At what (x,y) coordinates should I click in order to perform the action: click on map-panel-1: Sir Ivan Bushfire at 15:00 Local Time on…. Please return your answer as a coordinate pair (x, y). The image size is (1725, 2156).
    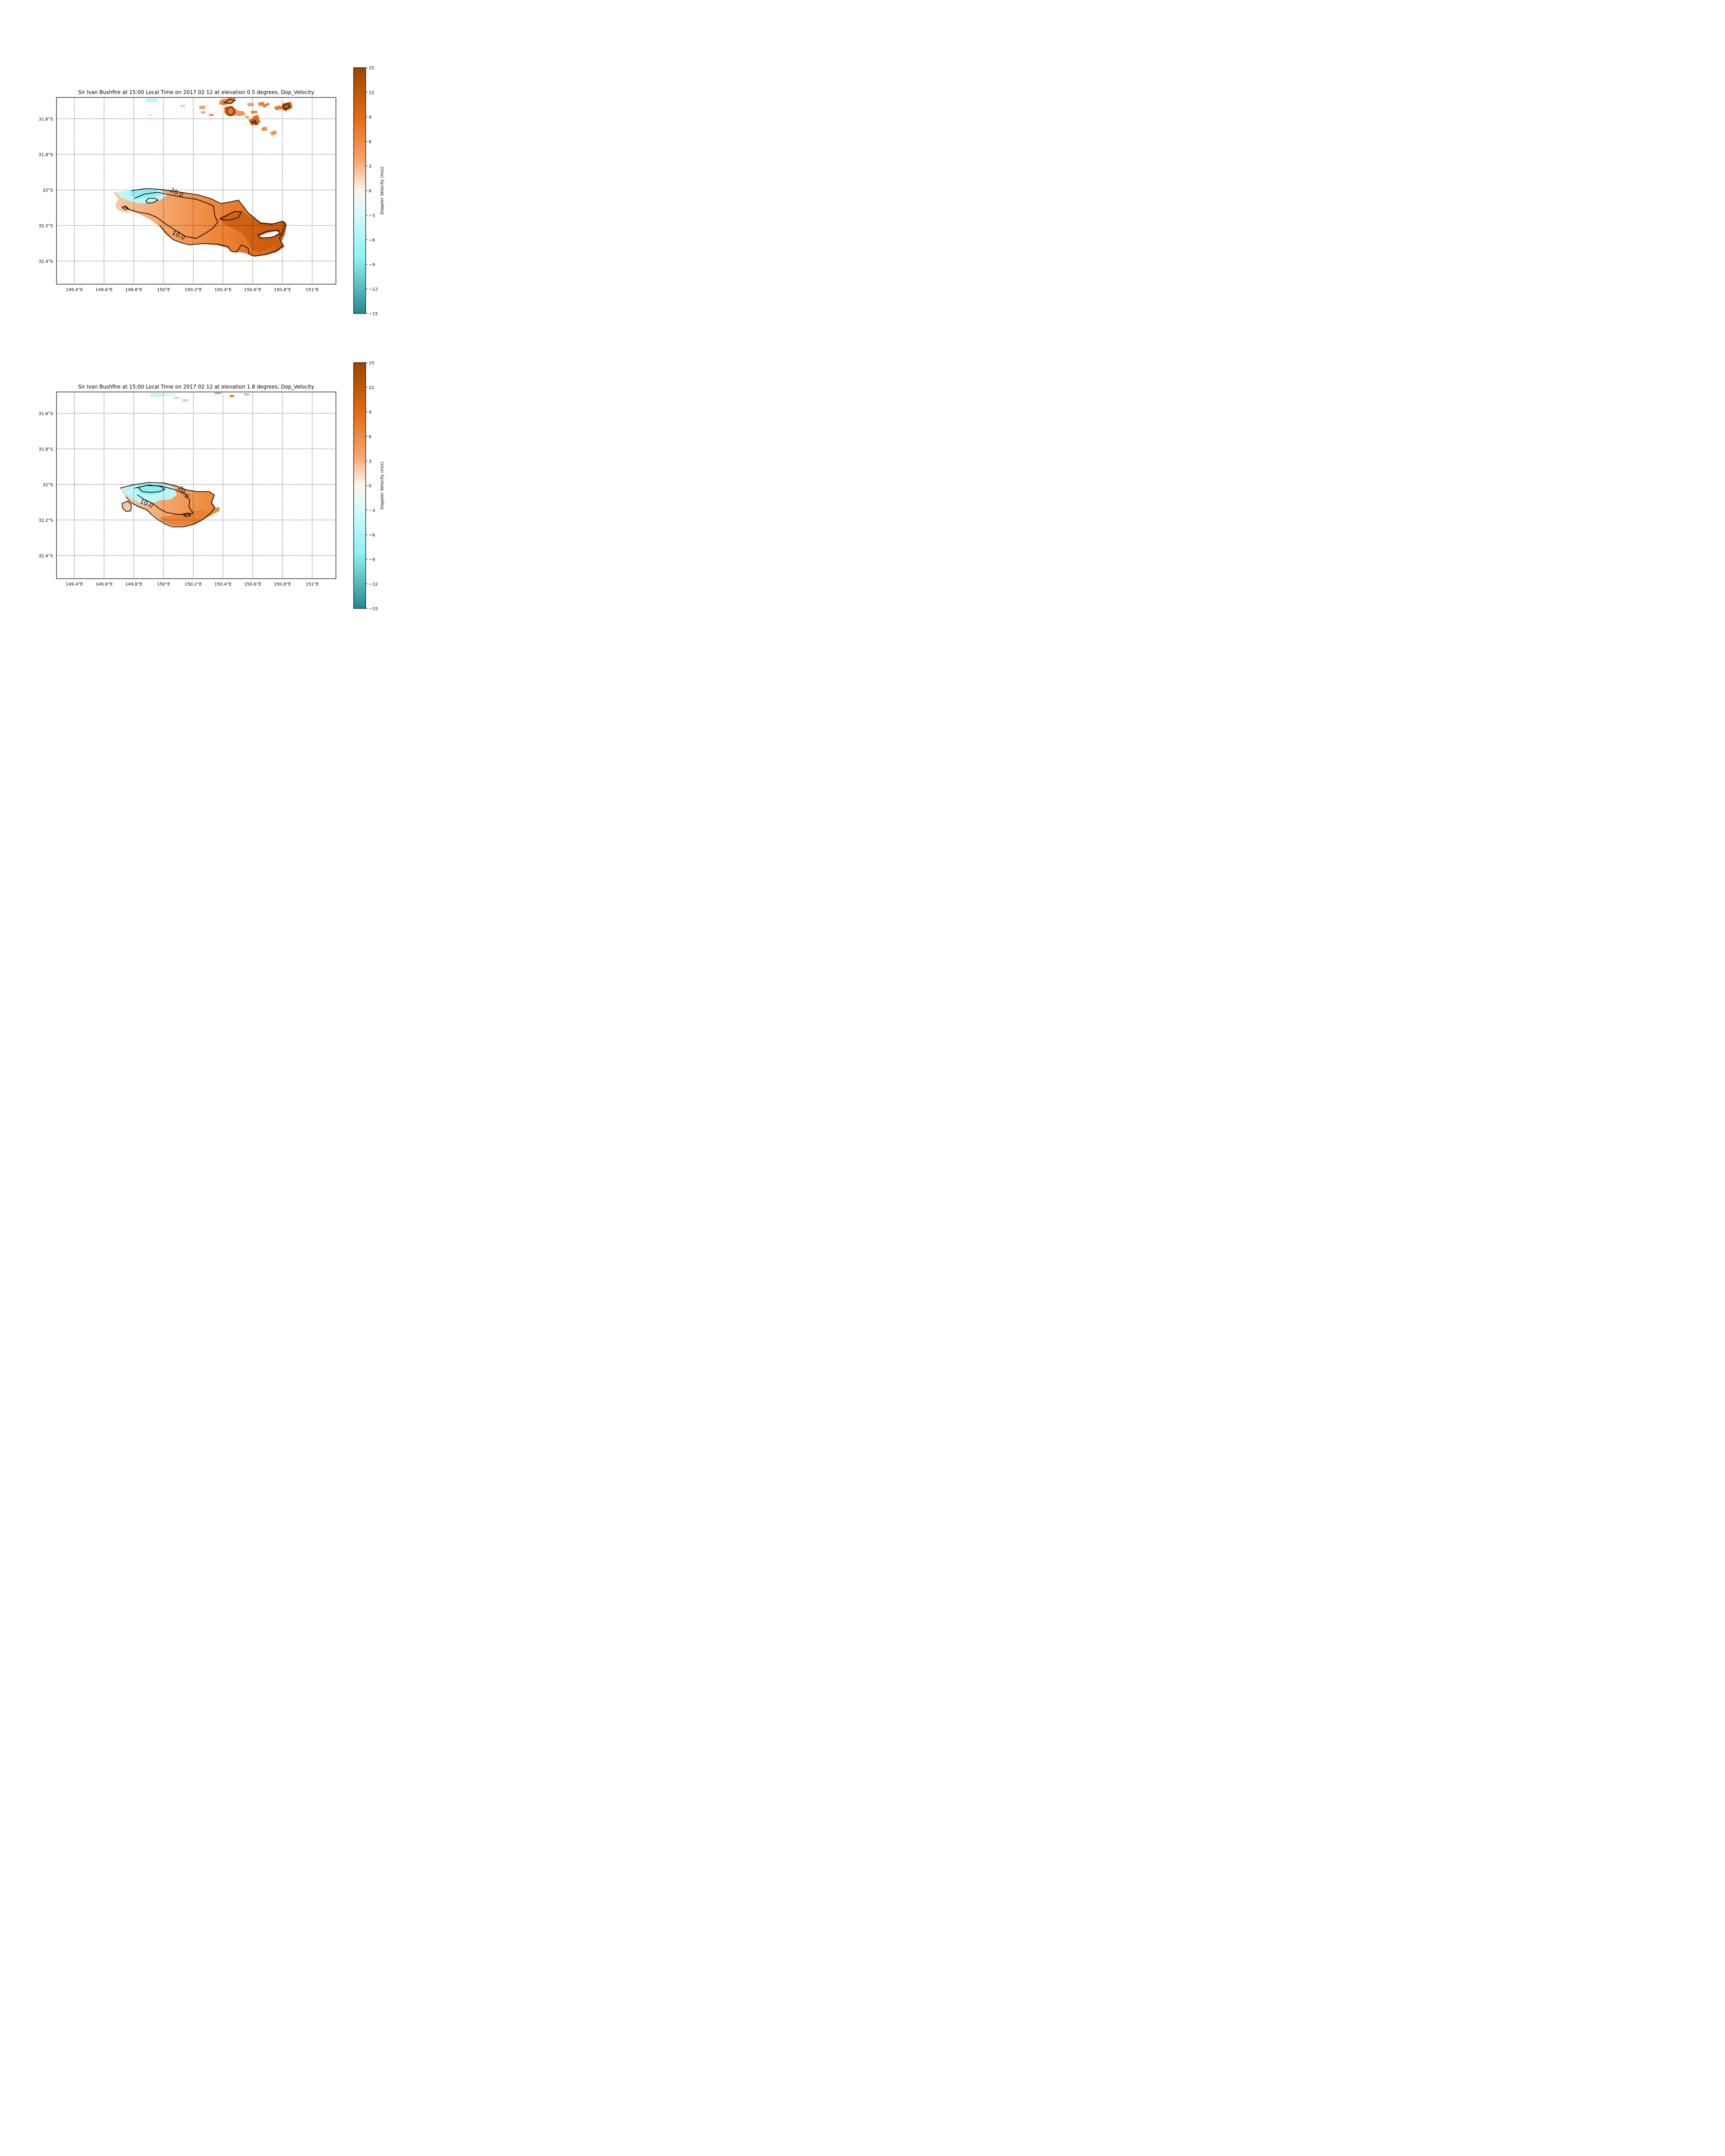
    Looking at the image, I should click on (187, 190).